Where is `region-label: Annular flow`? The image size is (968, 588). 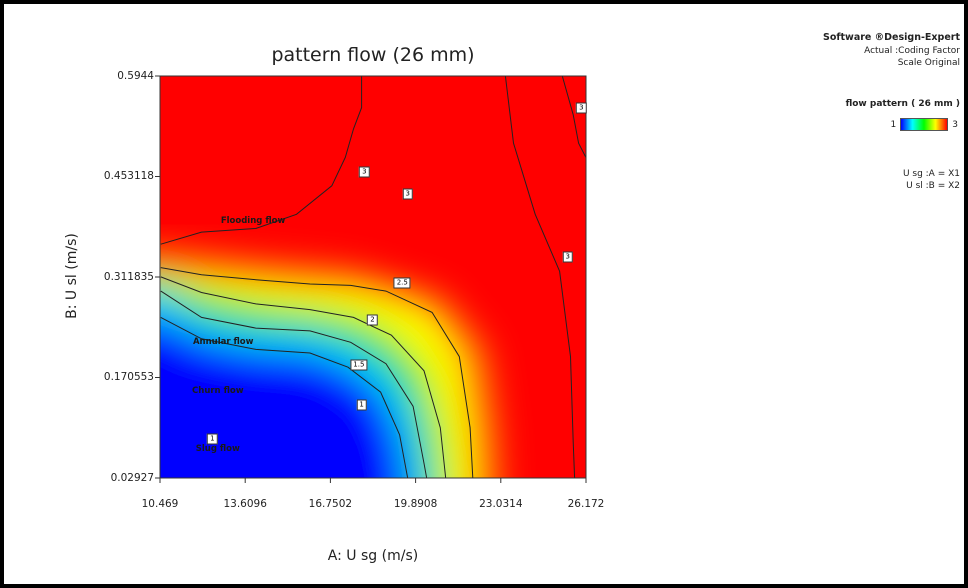 region-label: Annular flow is located at coordinates (223, 342).